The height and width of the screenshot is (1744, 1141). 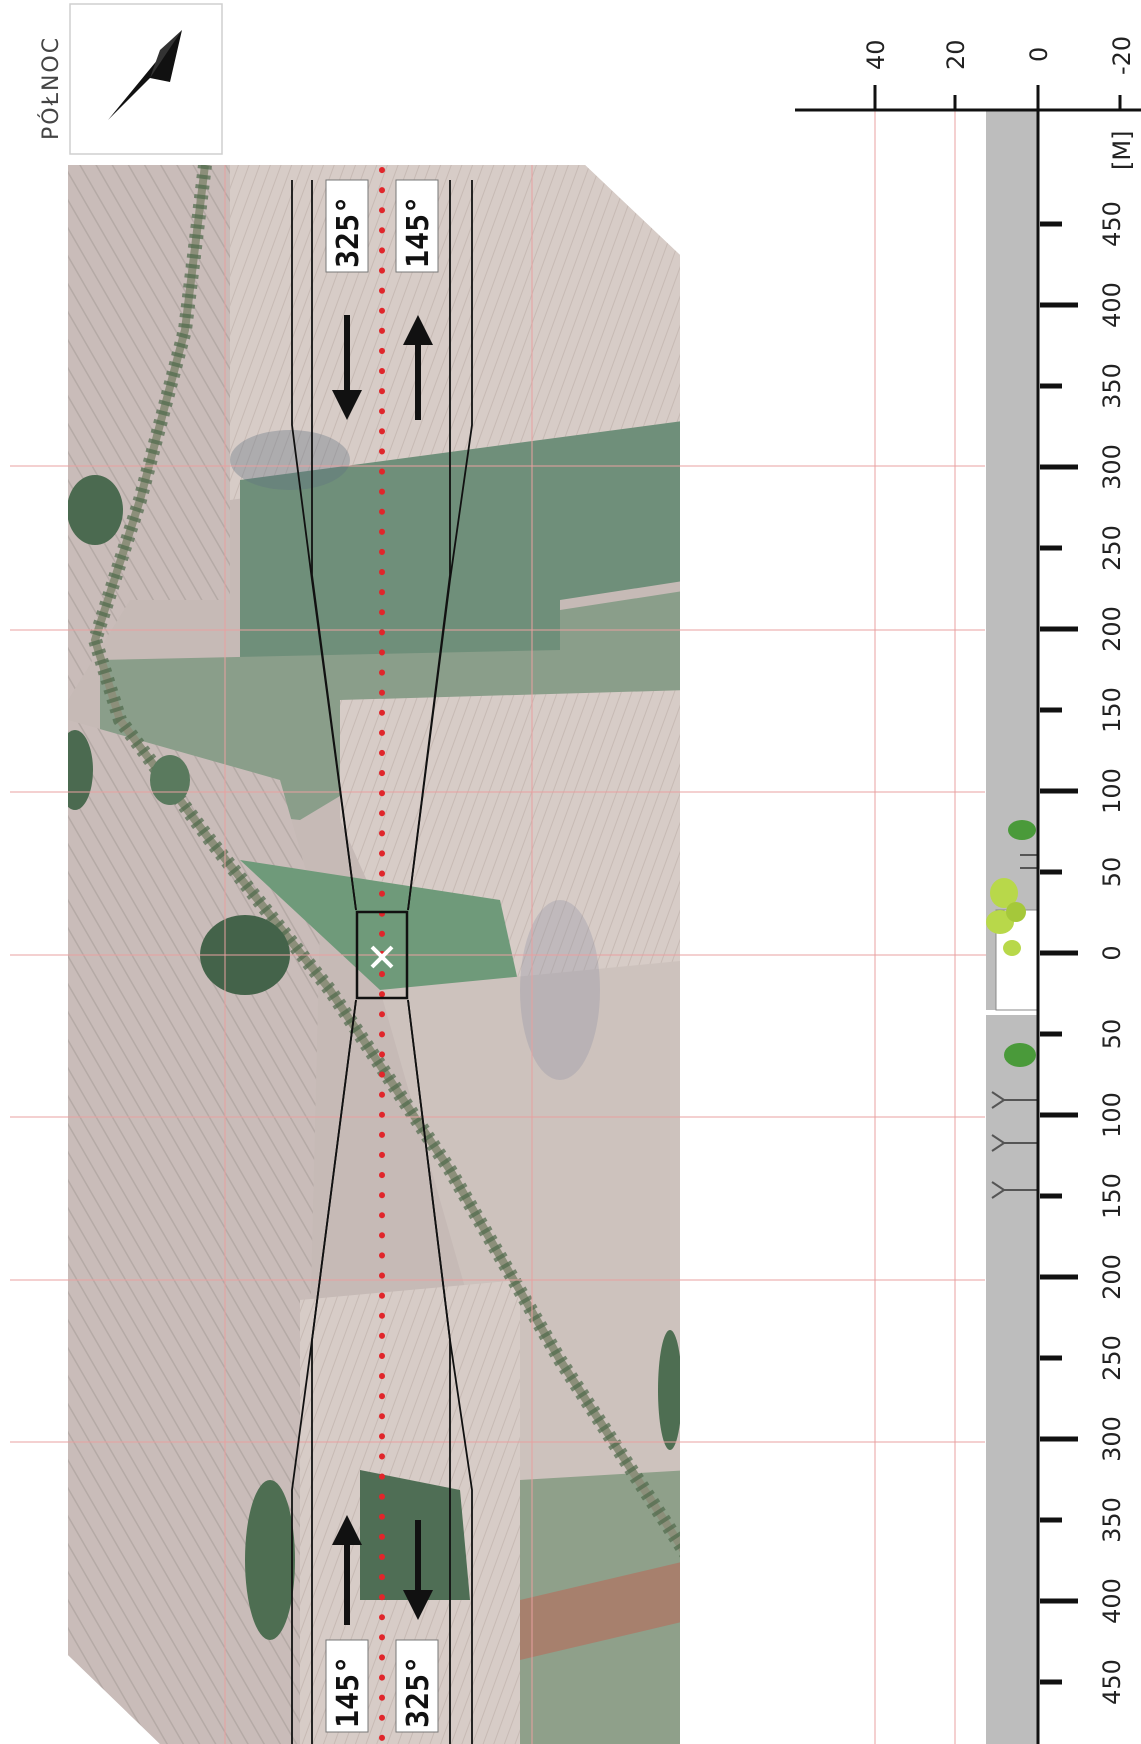 What do you see at coordinates (1014, 1026) in the screenshot?
I see `pole-icons` at bounding box center [1014, 1026].